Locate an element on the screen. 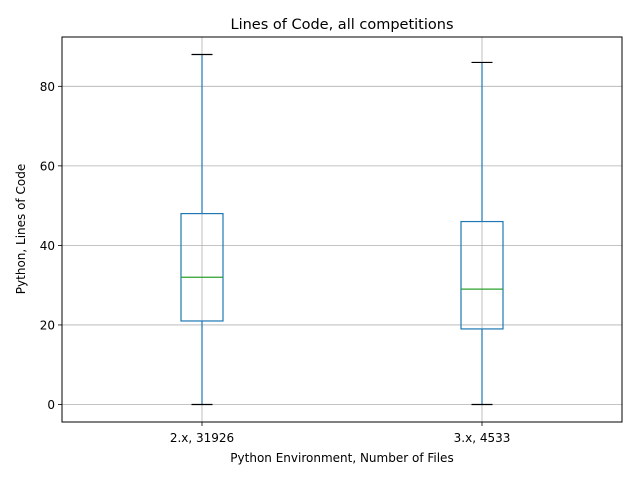  x-axis-label: Python Environment, Number of Files is located at coordinates (341, 458).